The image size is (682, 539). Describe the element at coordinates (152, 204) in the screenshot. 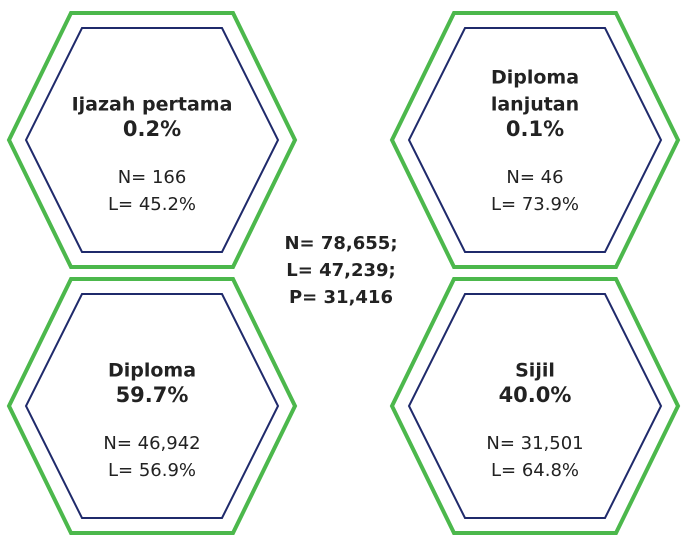

I see `card-l: L= 45.2%` at that location.